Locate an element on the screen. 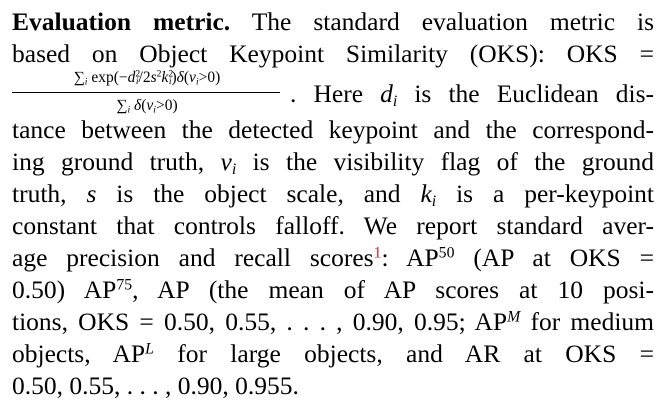 This screenshot has height=402, width=667. paragraph-heading: Evaluation metric. is located at coordinates (121, 21).